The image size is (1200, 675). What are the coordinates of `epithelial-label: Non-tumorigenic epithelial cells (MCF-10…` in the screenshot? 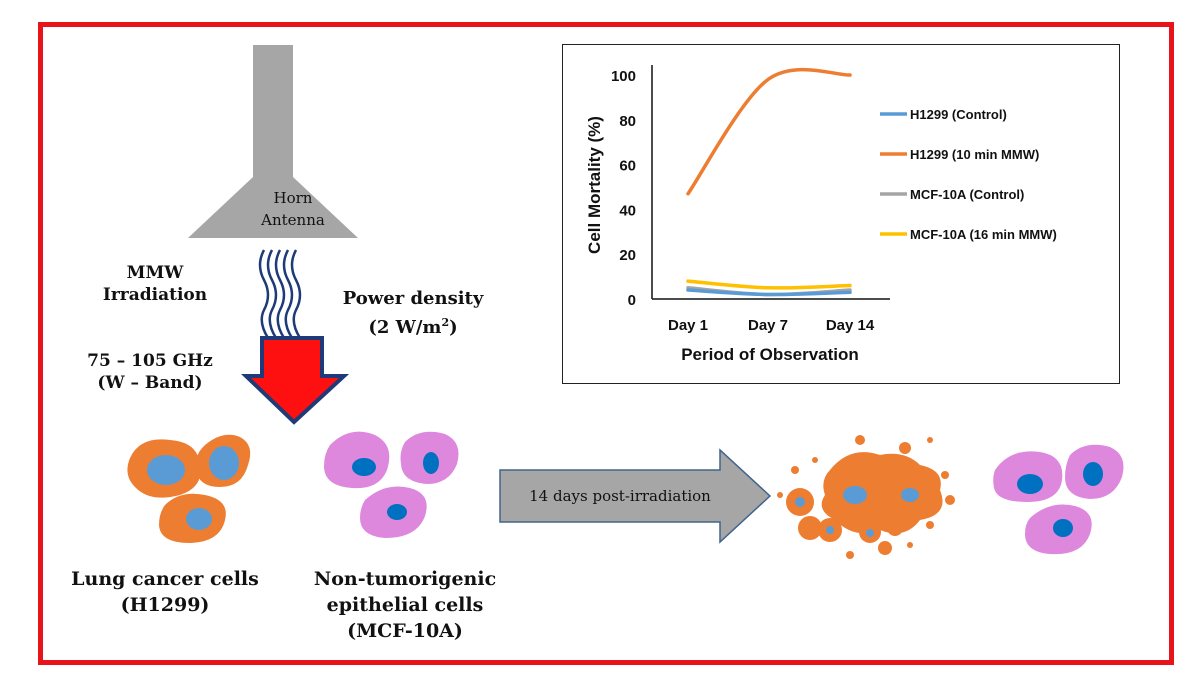 It's located at (405, 605).